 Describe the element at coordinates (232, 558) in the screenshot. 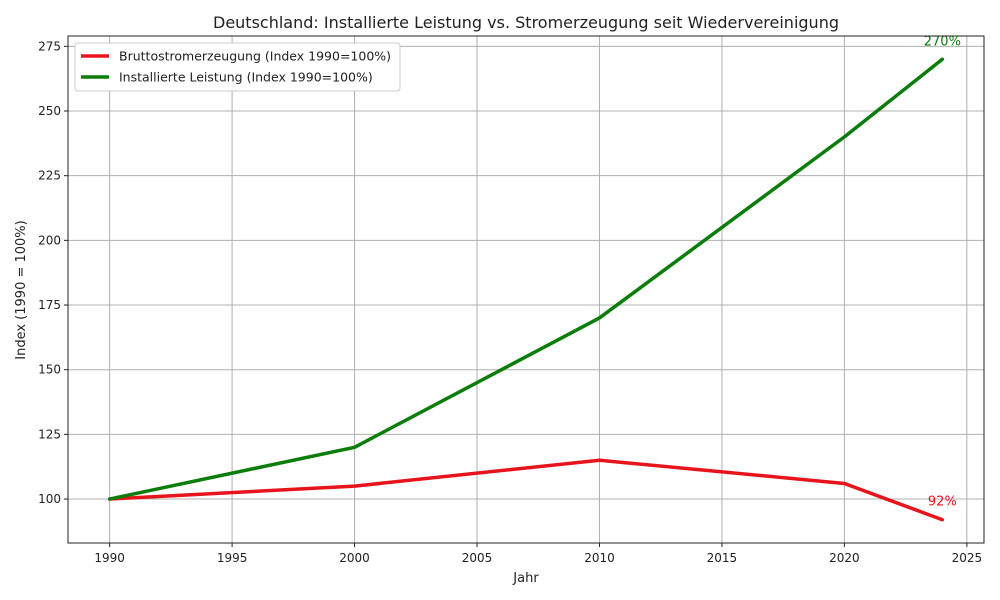

I see `x-tick-label: 1995` at that location.